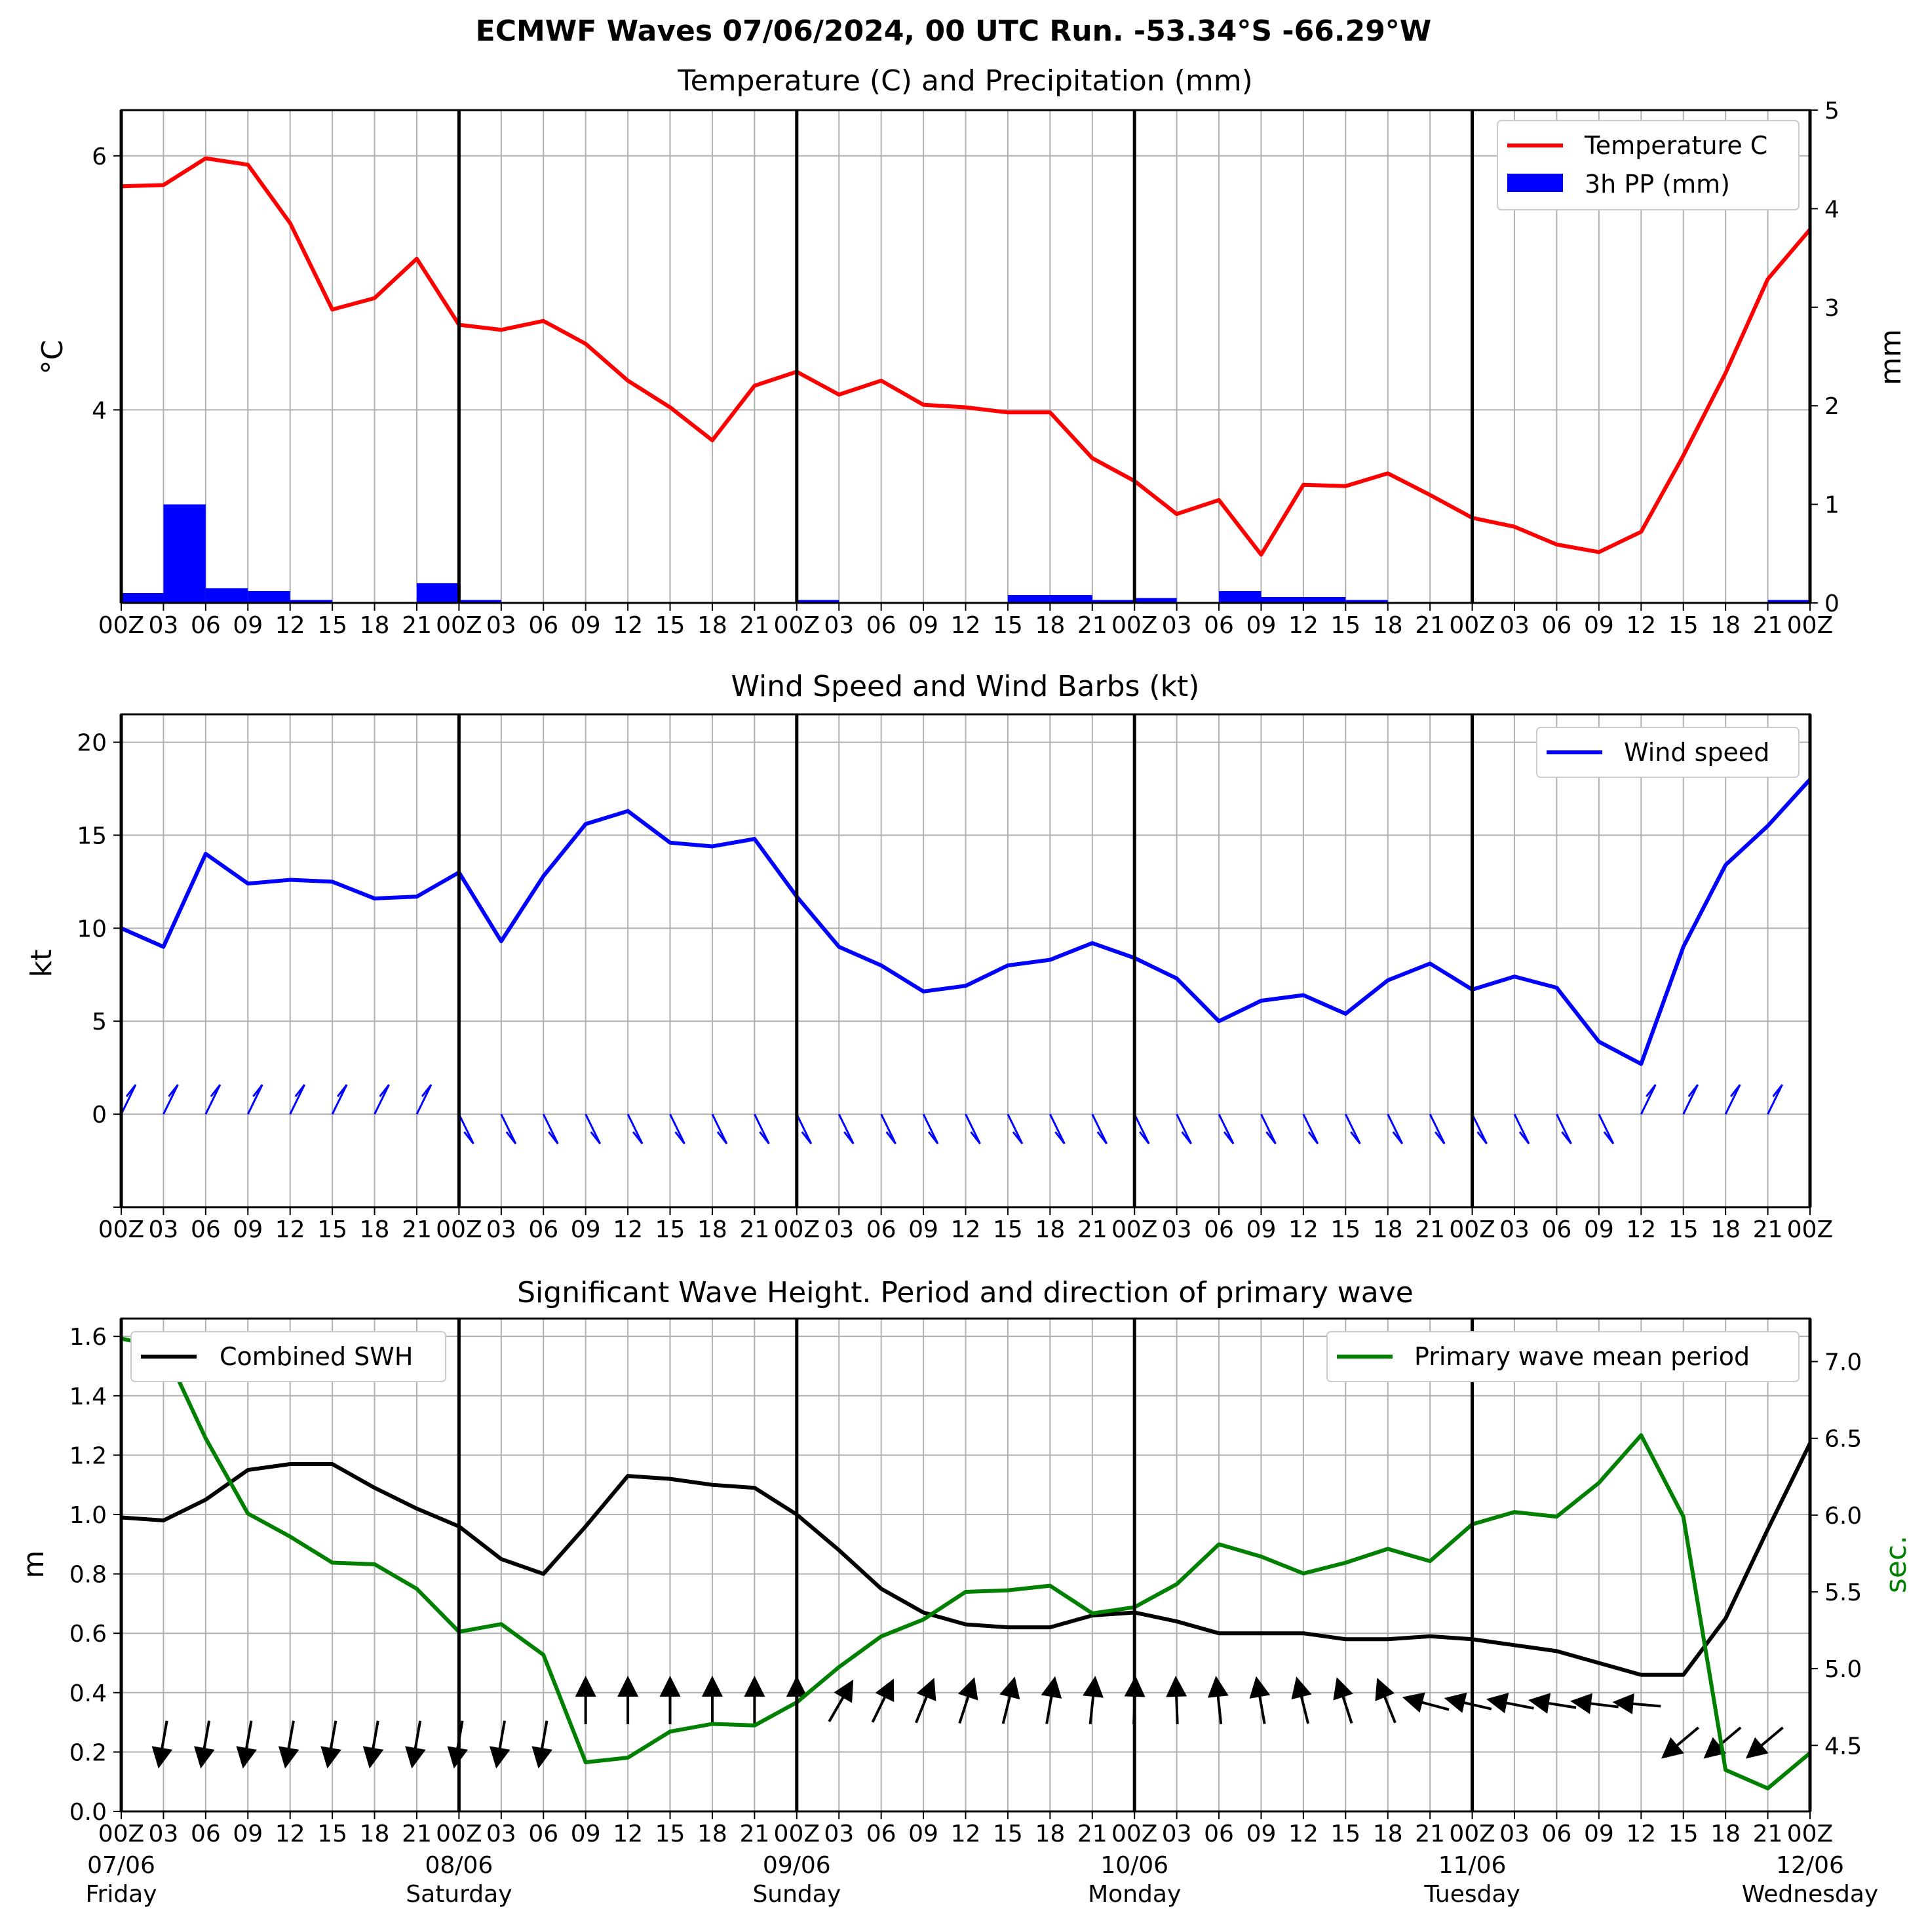 The width and height of the screenshot is (1926, 1932). I want to click on y2tick-label: 5, so click(1831, 111).